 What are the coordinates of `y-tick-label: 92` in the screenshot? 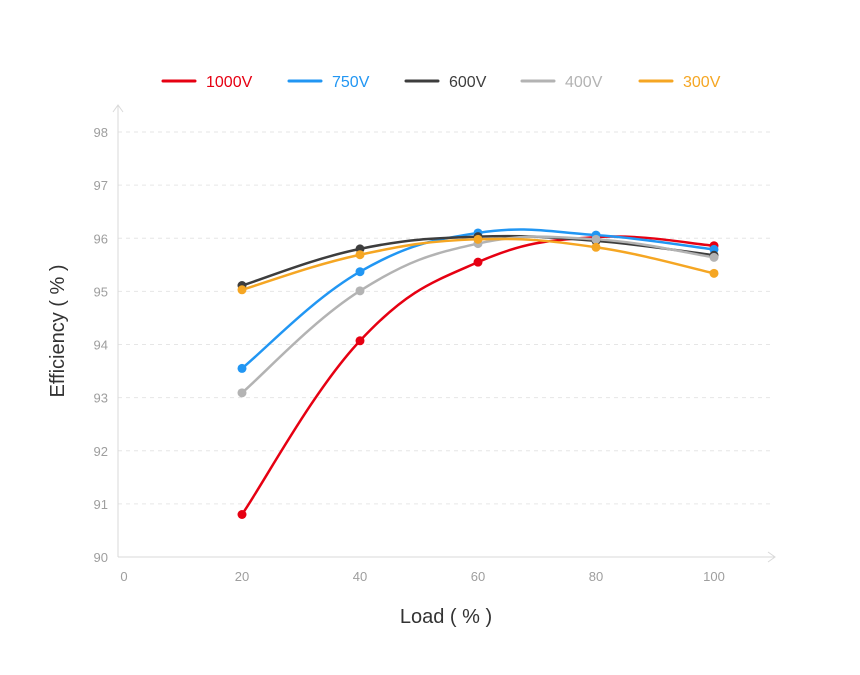 It's located at (101, 451).